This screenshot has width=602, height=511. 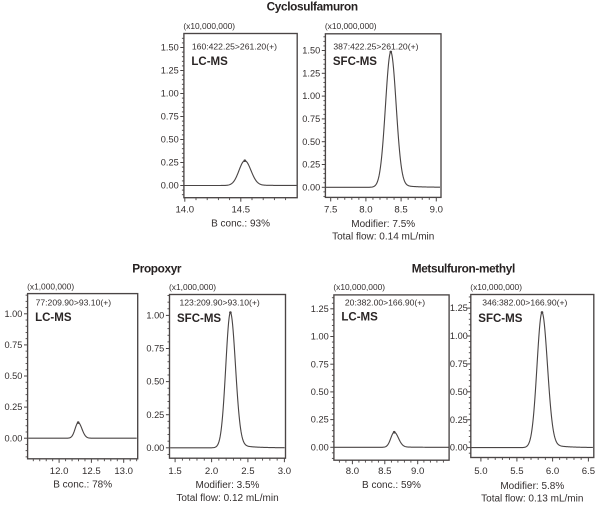 What do you see at coordinates (383, 237) in the screenshot?
I see `svg-text: Total flow: 0.14 mL/min` at bounding box center [383, 237].